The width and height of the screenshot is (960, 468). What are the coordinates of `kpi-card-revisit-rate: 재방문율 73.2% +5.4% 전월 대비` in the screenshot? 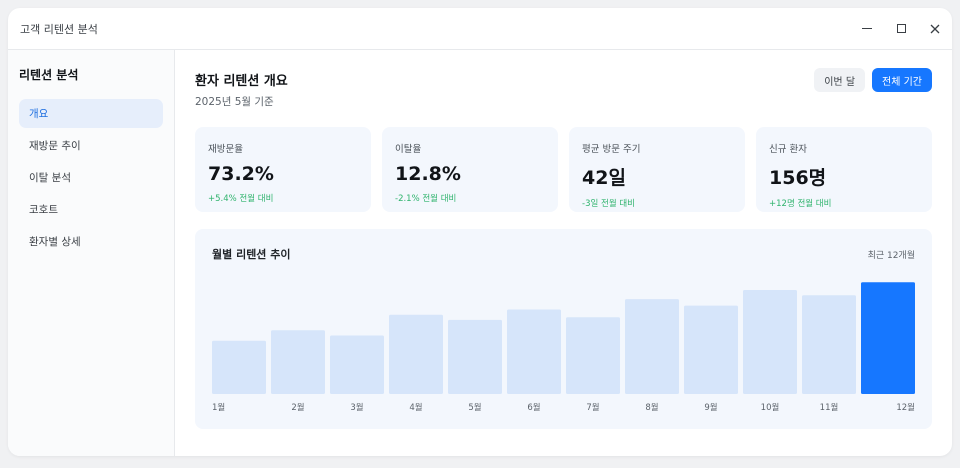 It's located at (283, 169).